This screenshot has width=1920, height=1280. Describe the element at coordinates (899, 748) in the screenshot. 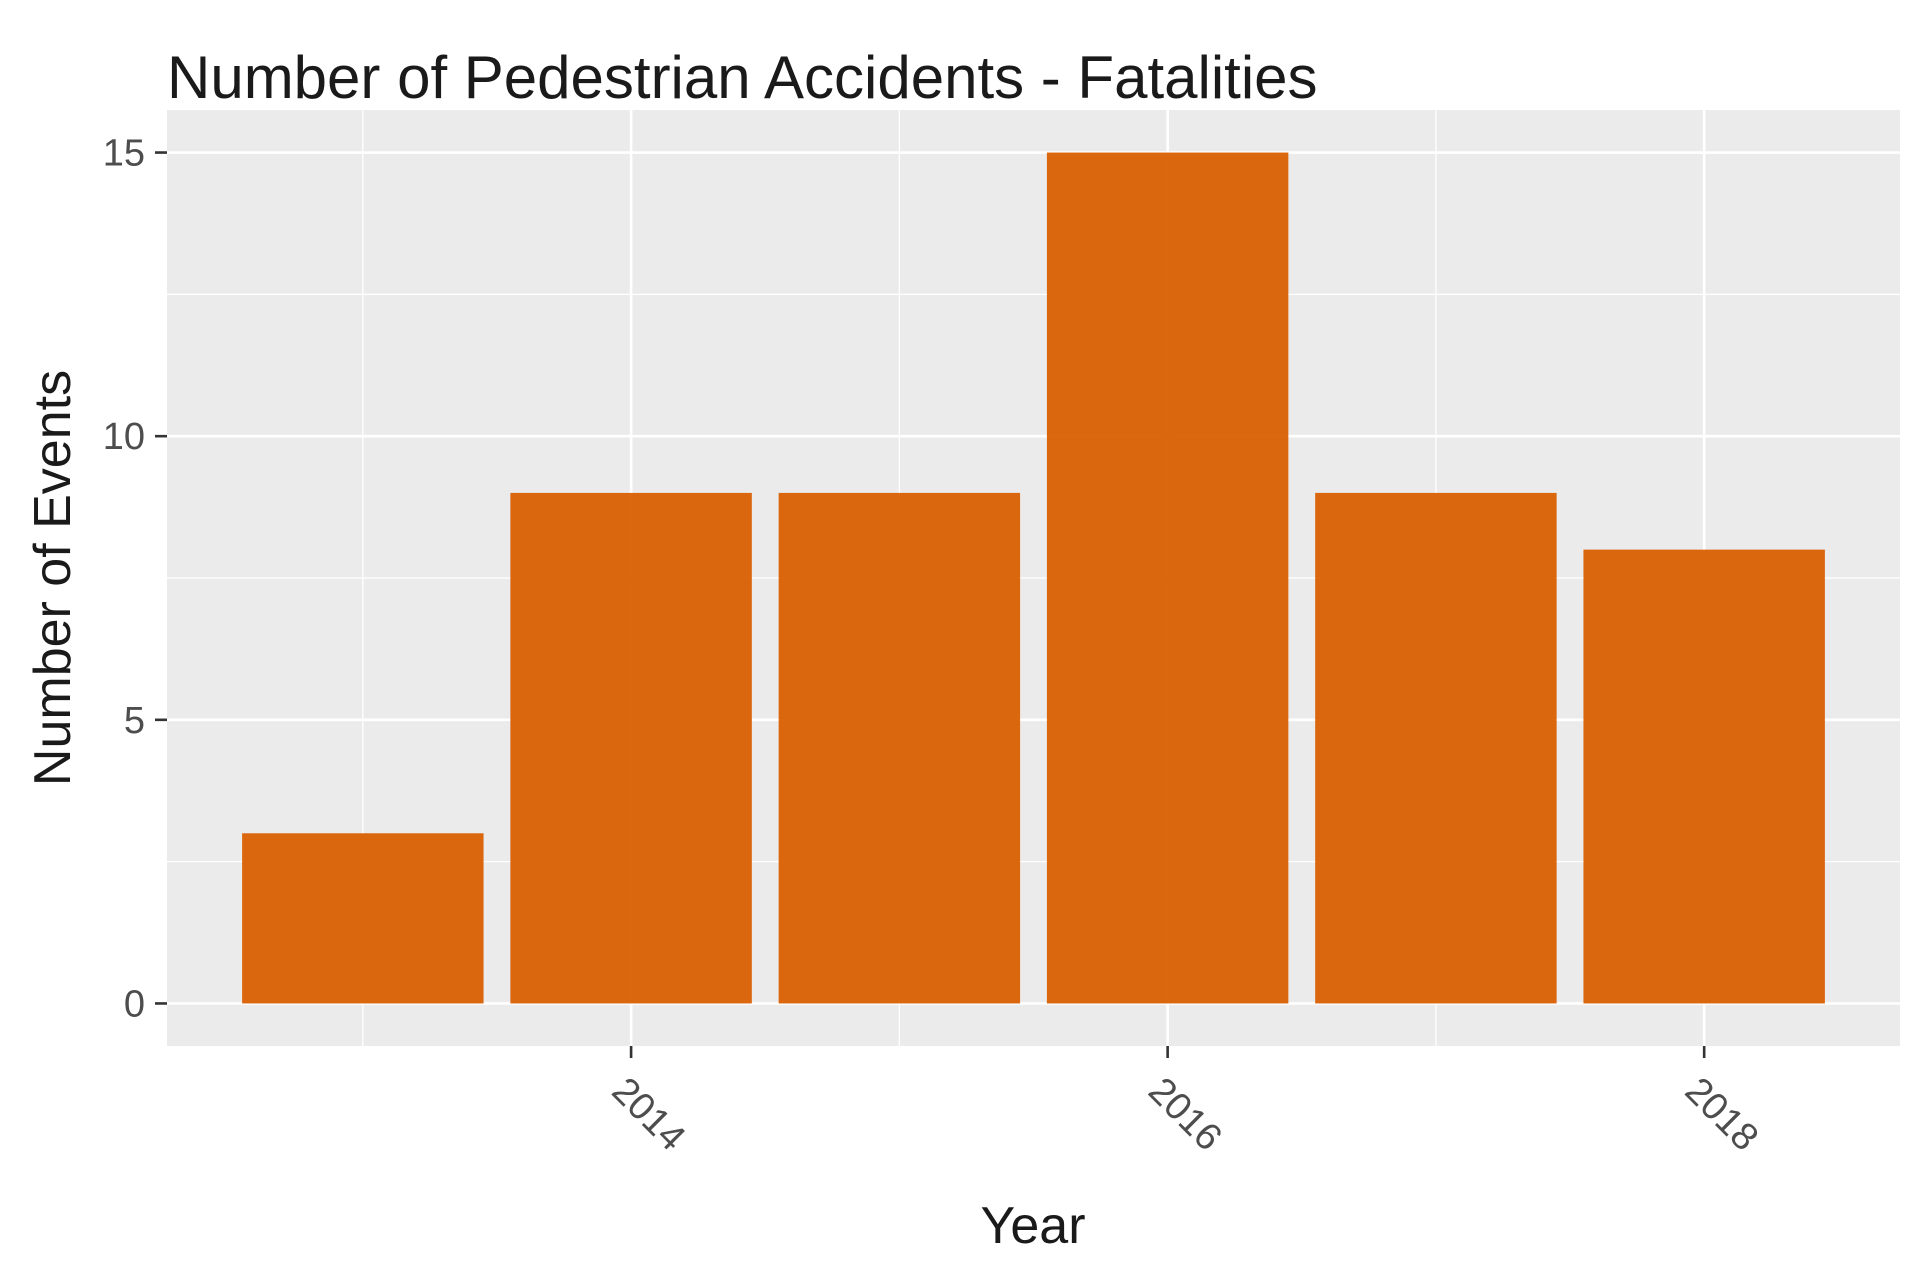

I see `bar-2015` at that location.